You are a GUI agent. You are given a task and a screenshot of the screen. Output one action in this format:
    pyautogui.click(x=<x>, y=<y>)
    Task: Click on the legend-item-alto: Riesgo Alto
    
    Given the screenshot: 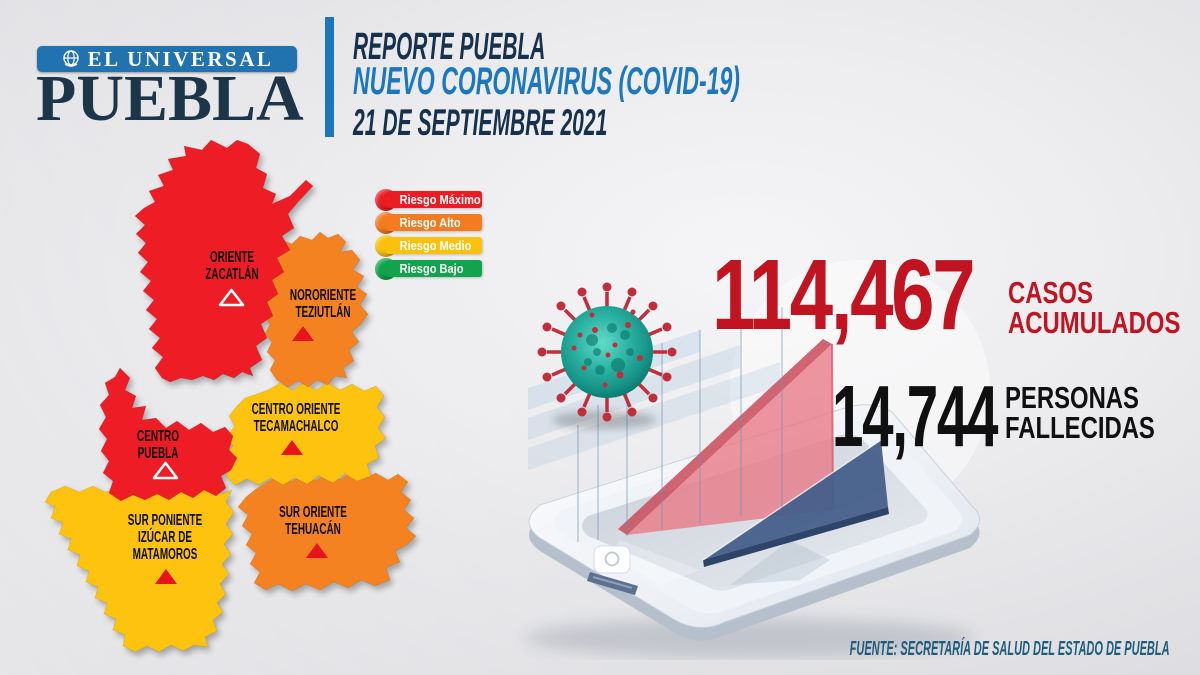 What is the action you would take?
    pyautogui.click(x=435, y=223)
    